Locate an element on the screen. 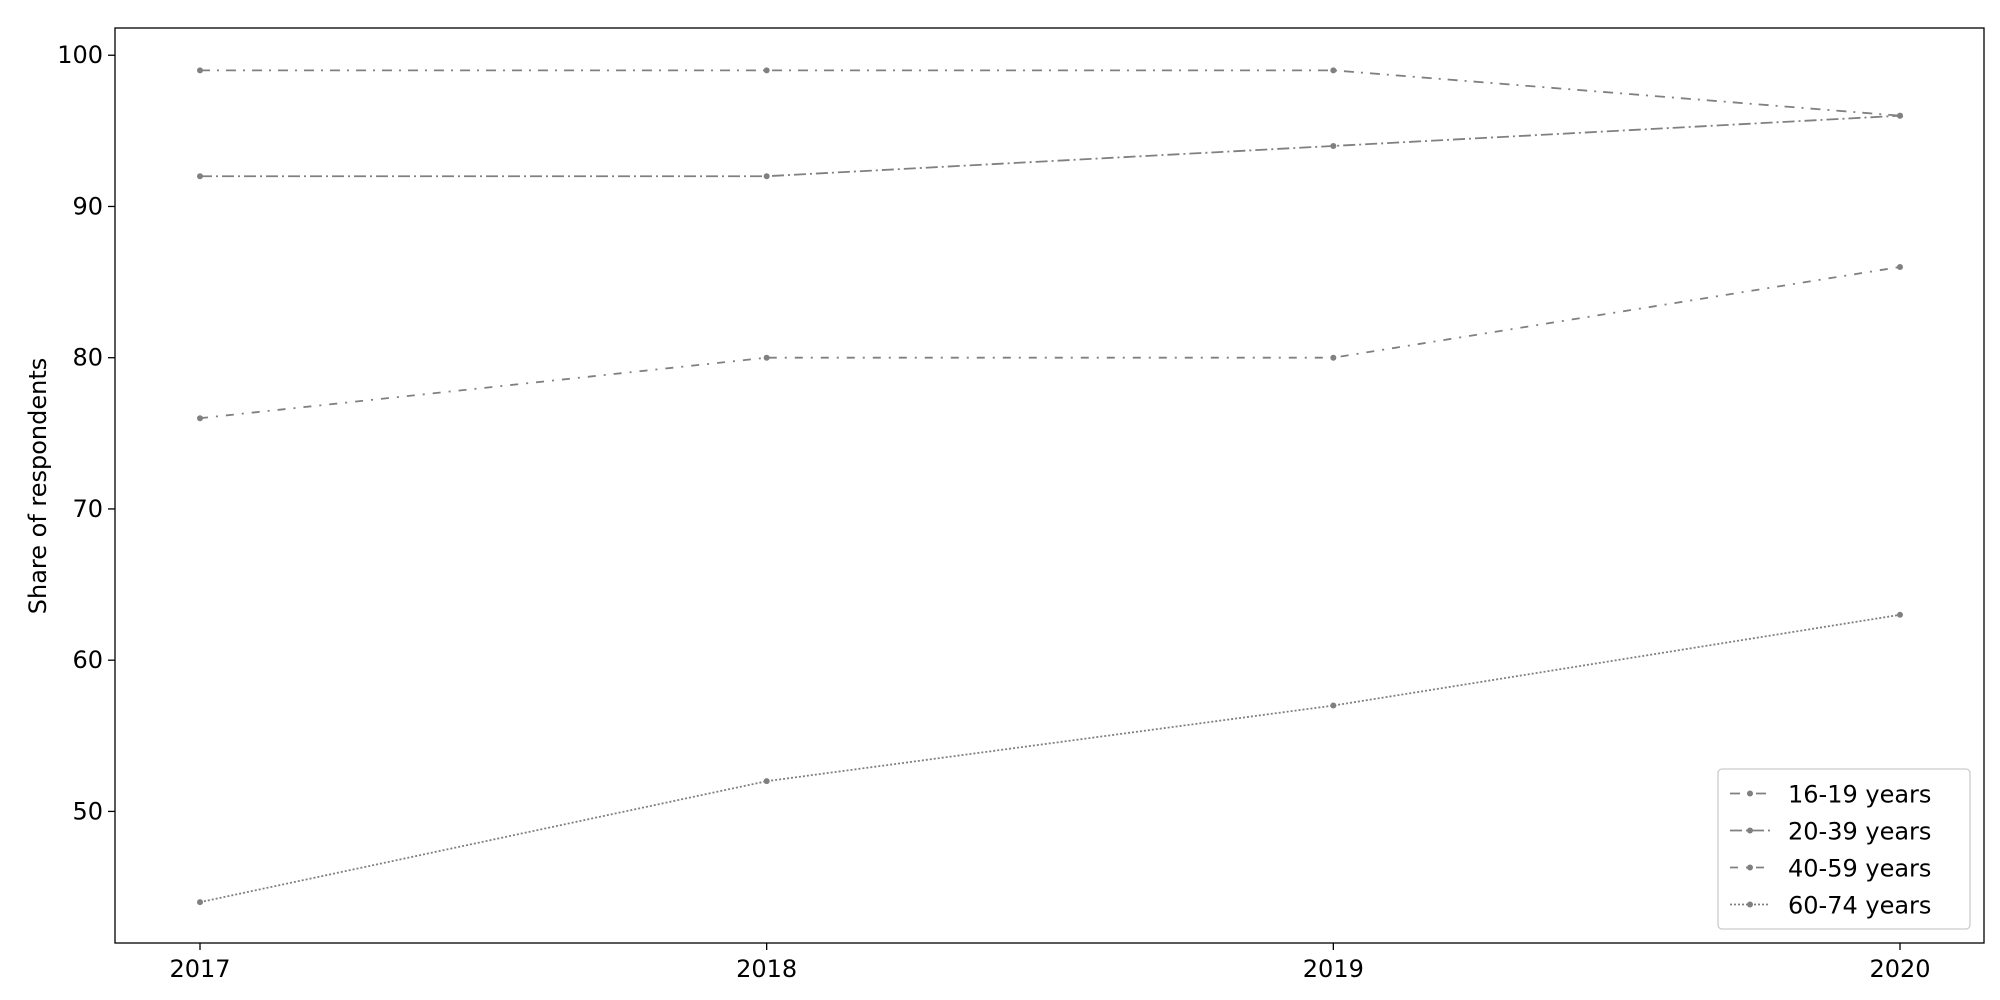 The image size is (2000, 1000). legend-label: 20-39 years is located at coordinates (1859, 832).